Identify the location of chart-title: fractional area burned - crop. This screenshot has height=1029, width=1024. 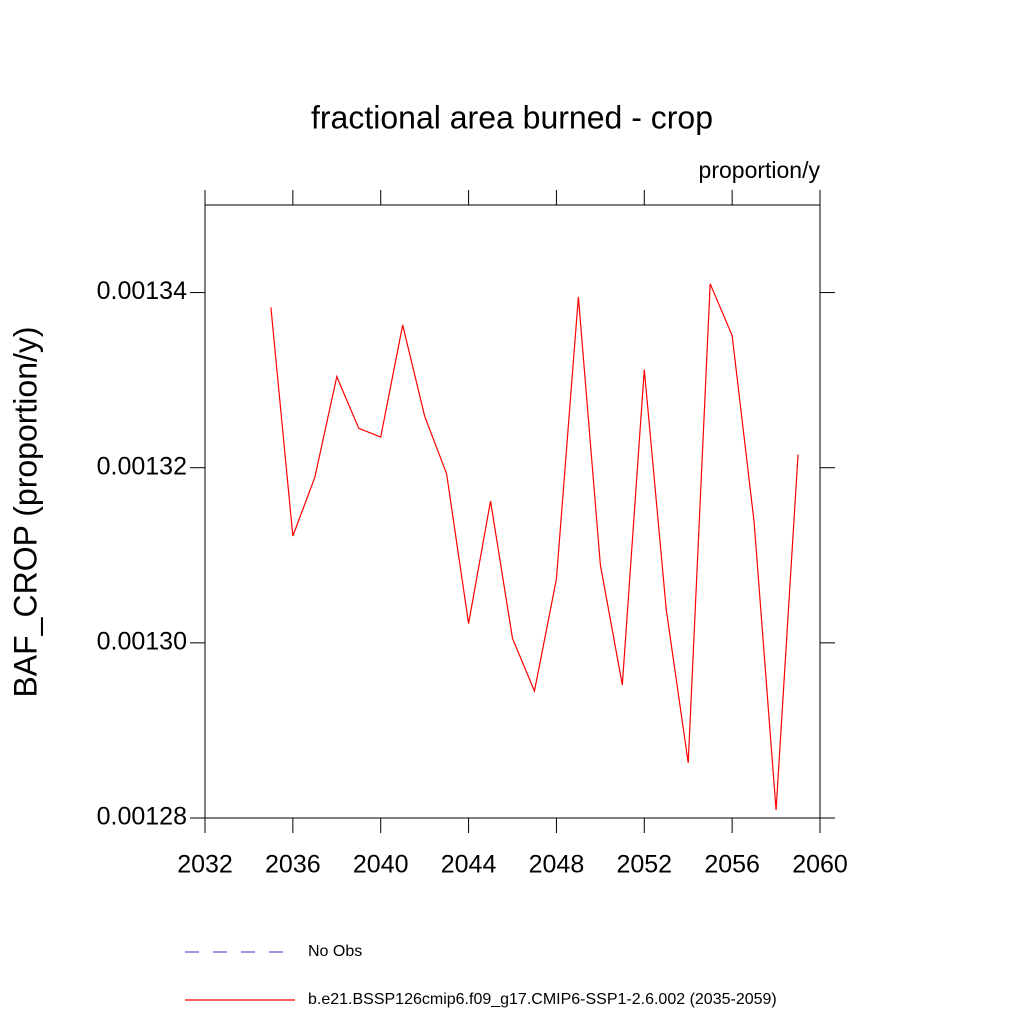
(512, 117).